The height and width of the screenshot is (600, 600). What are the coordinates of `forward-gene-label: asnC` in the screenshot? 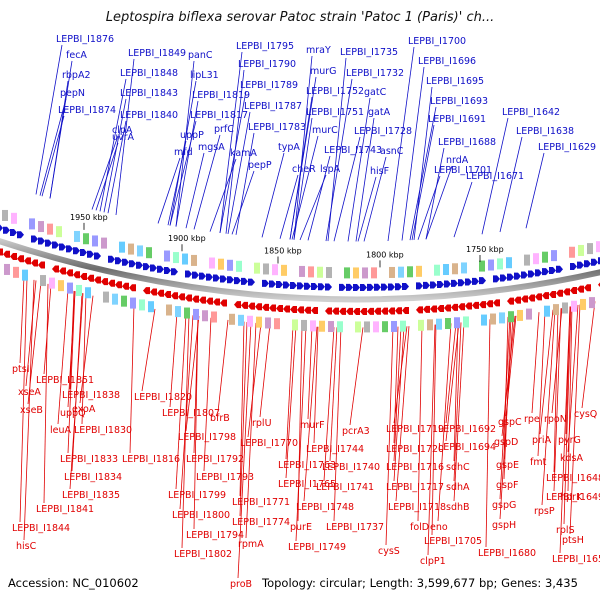 It's located at (392, 151).